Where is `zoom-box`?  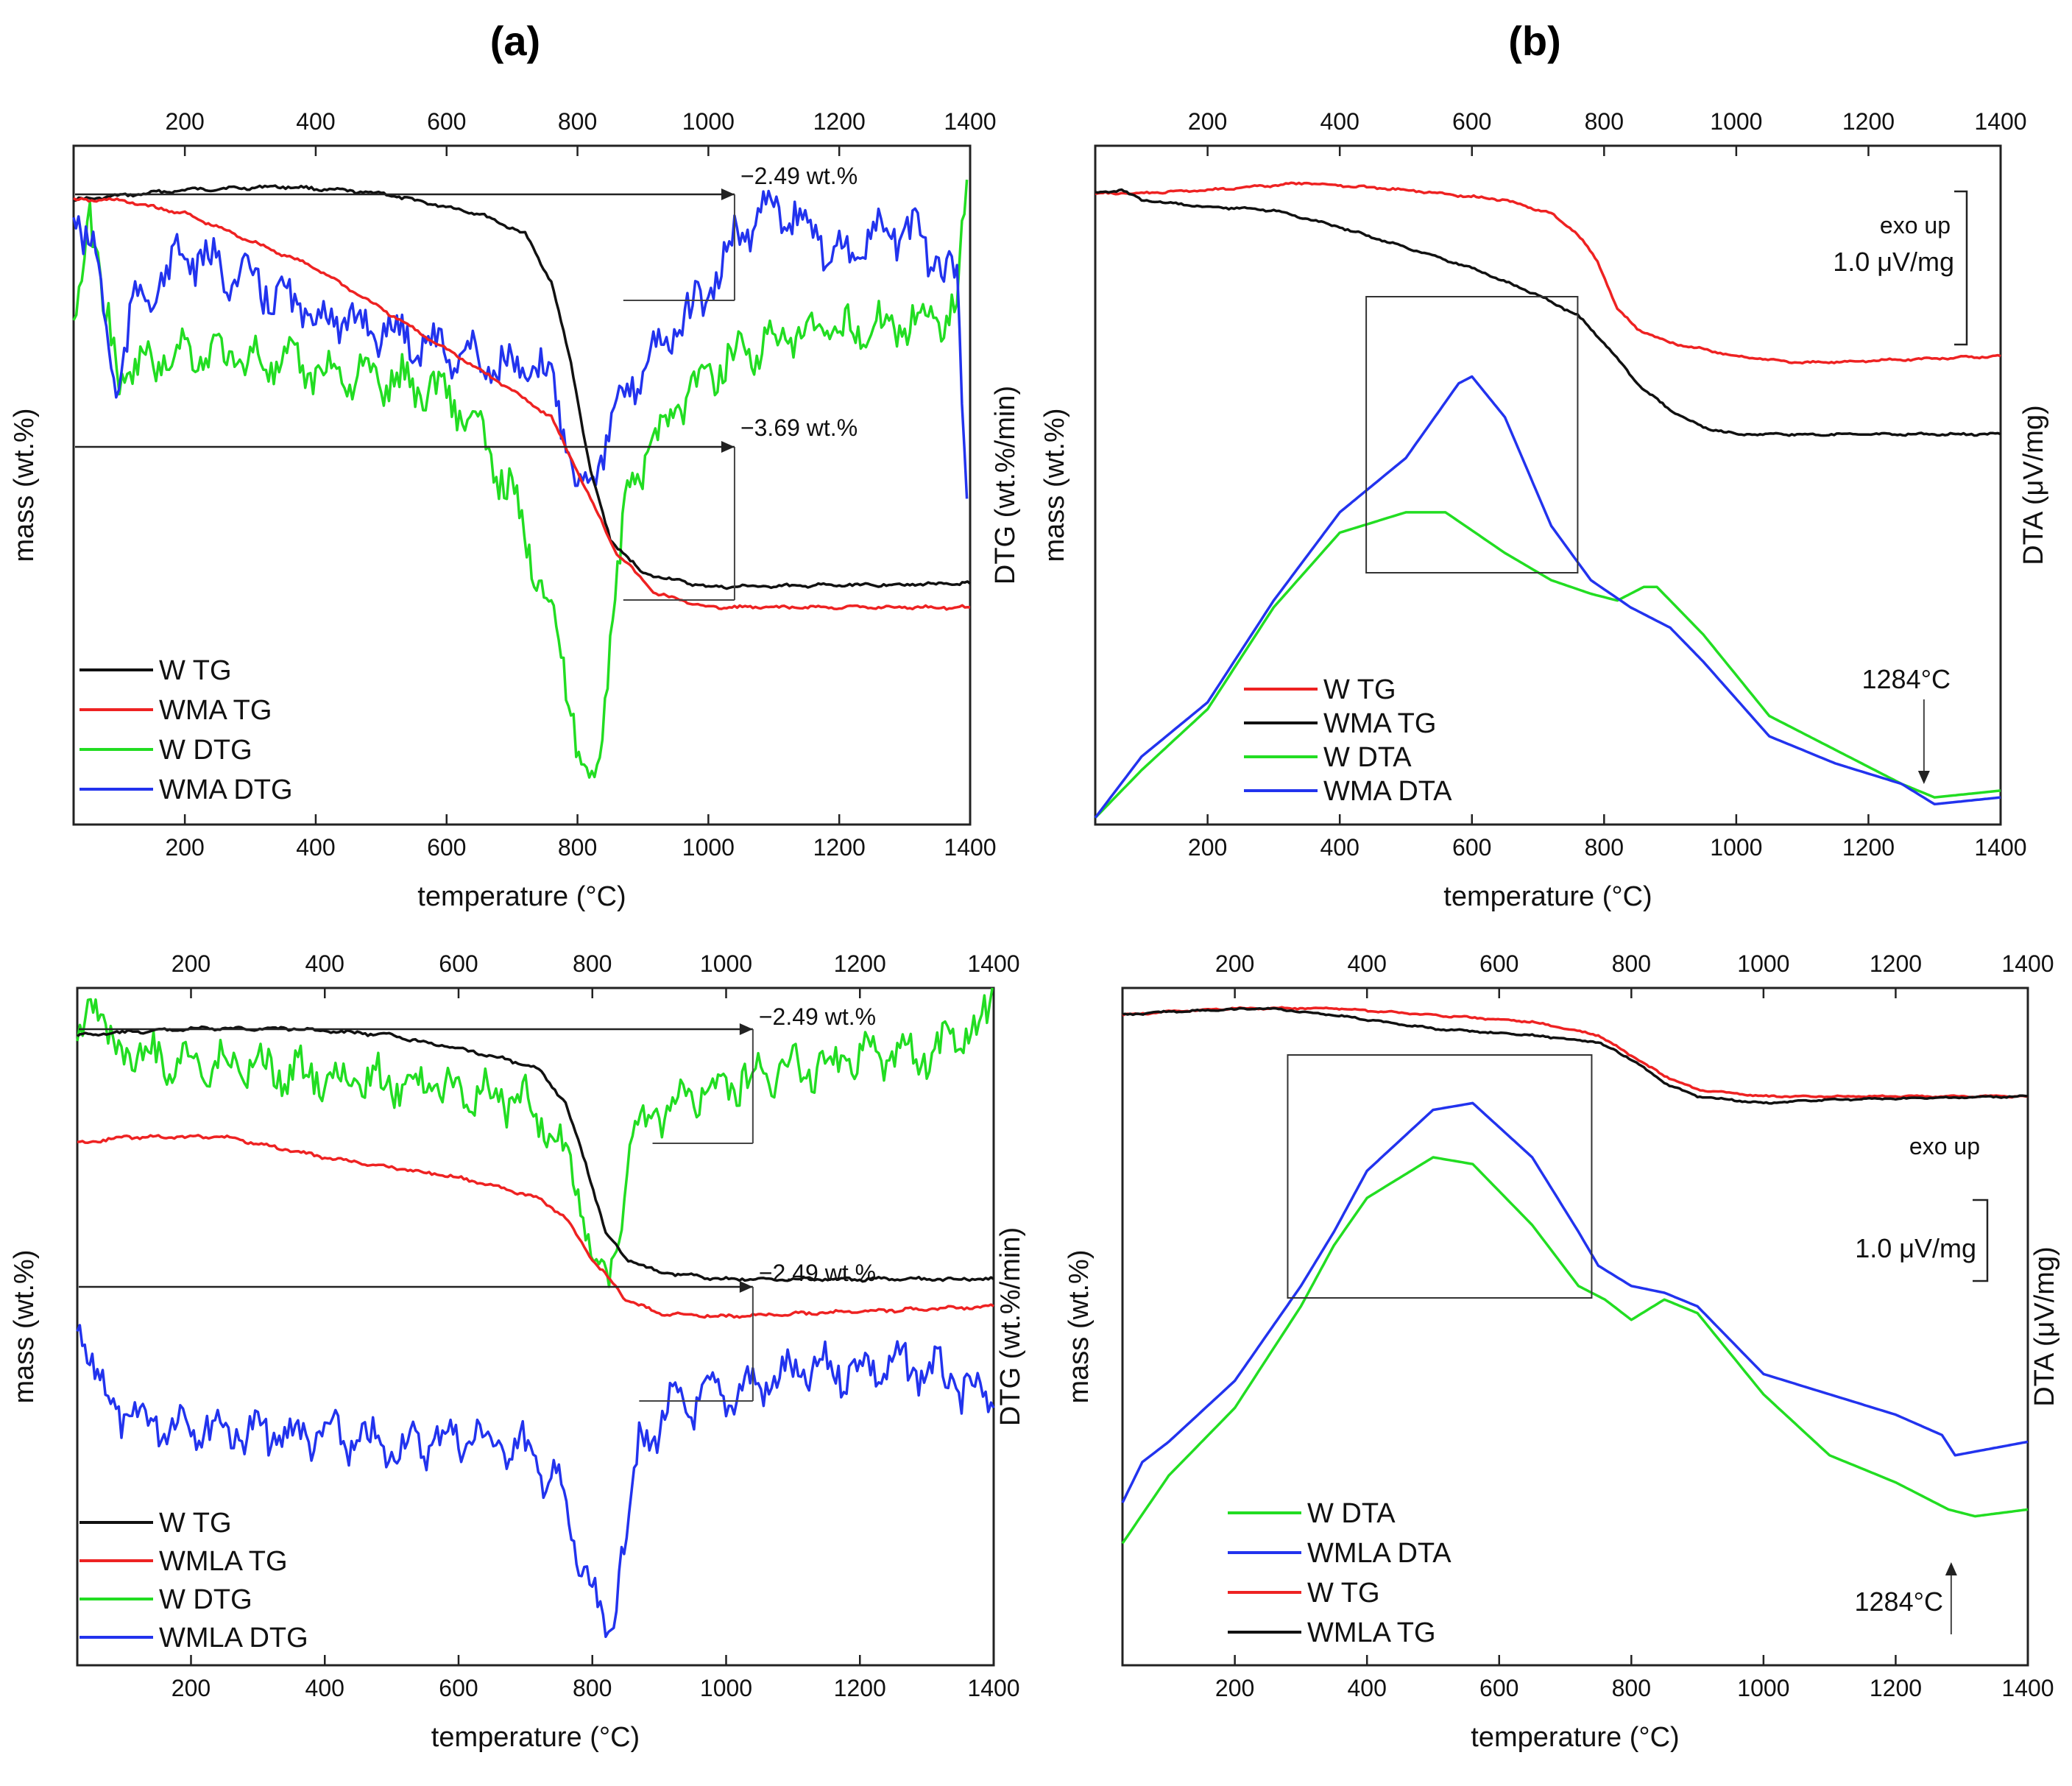
zoom-box is located at coordinates (1440, 1176).